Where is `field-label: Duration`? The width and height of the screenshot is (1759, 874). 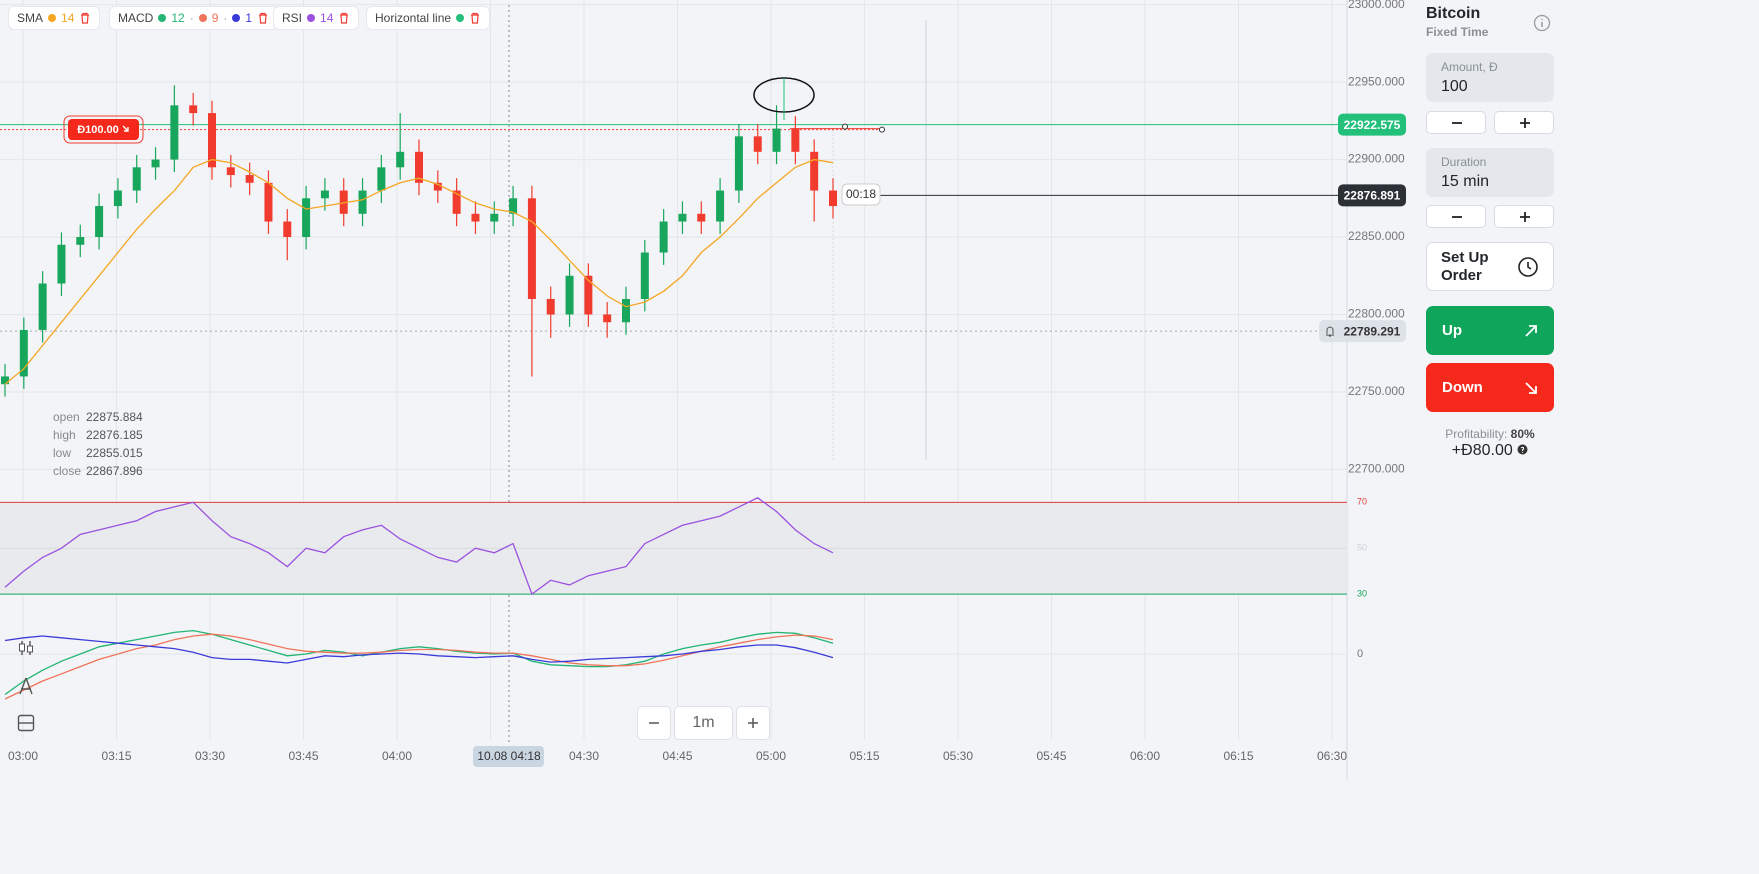
field-label: Duration is located at coordinates (1464, 162).